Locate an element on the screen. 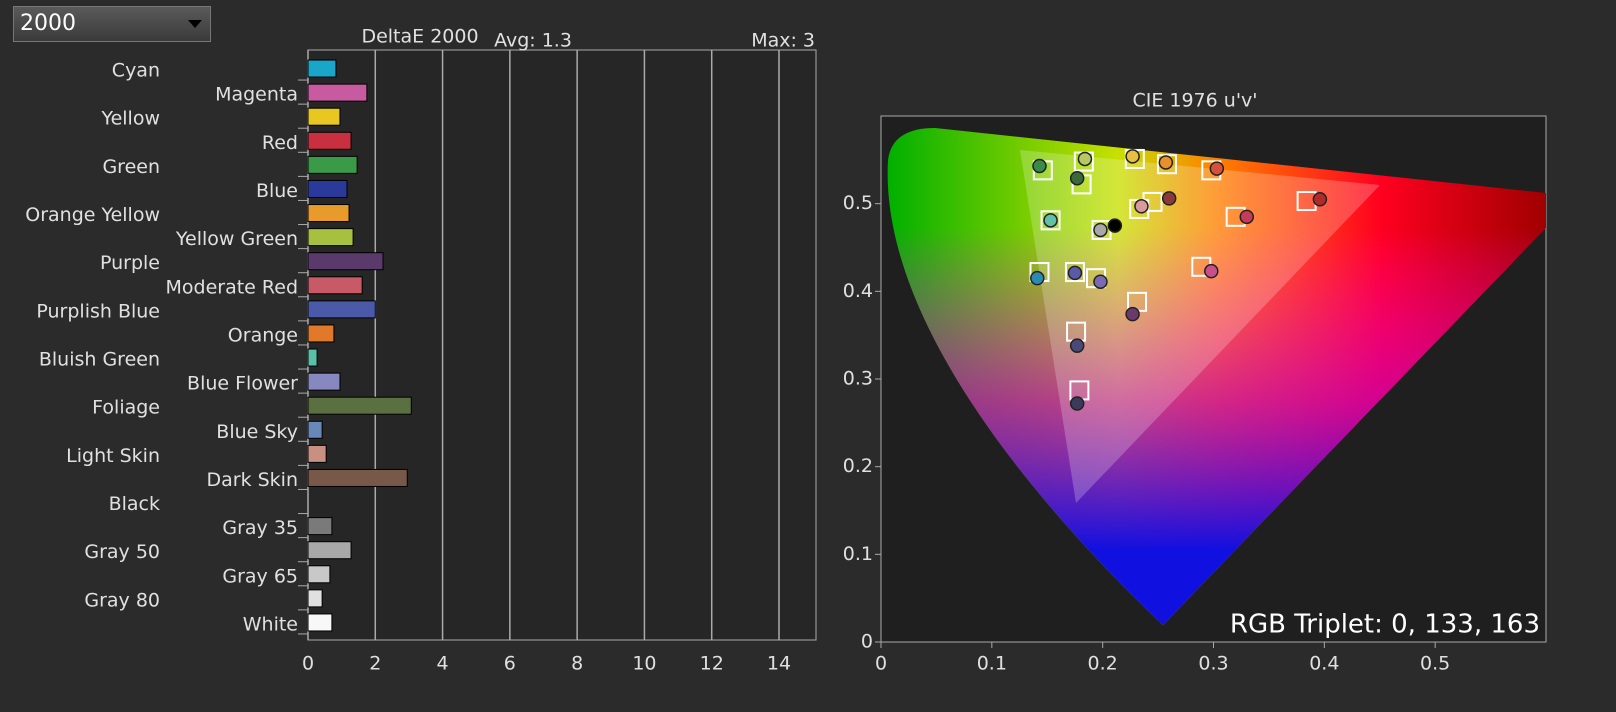 This screenshot has width=1616, height=712. x-tick-label: 4 is located at coordinates (443, 664).